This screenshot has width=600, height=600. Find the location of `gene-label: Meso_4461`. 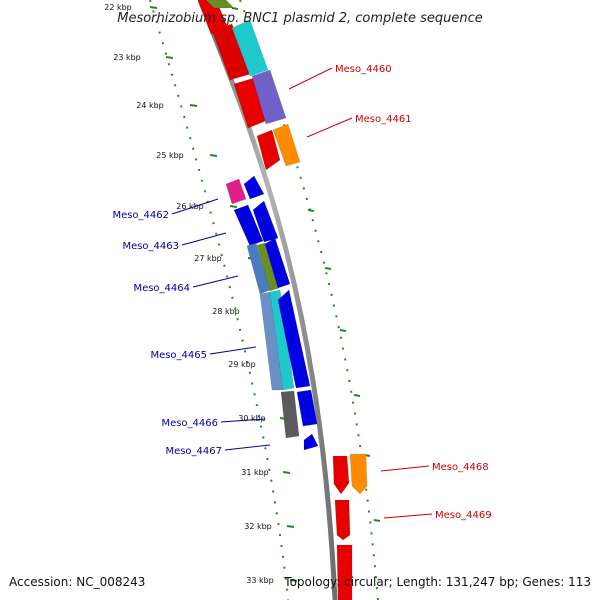

gene-label: Meso_4461 is located at coordinates (383, 119).